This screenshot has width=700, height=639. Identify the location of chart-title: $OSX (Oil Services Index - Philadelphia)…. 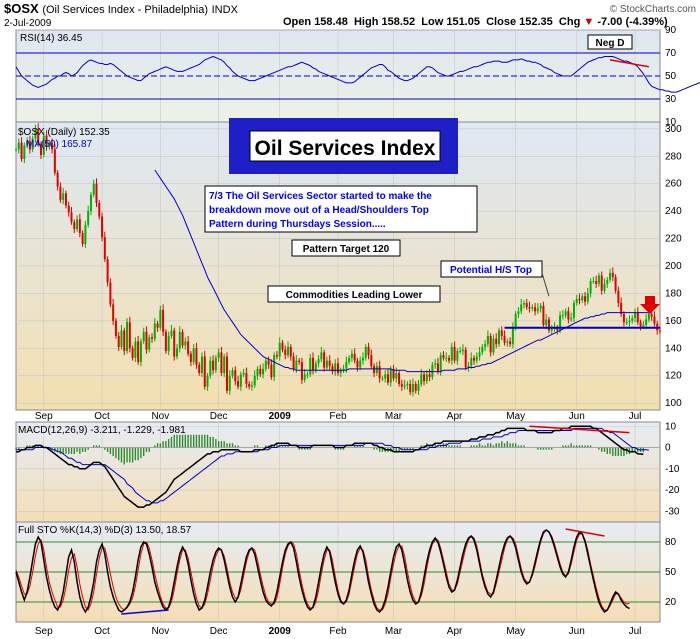
(121, 8).